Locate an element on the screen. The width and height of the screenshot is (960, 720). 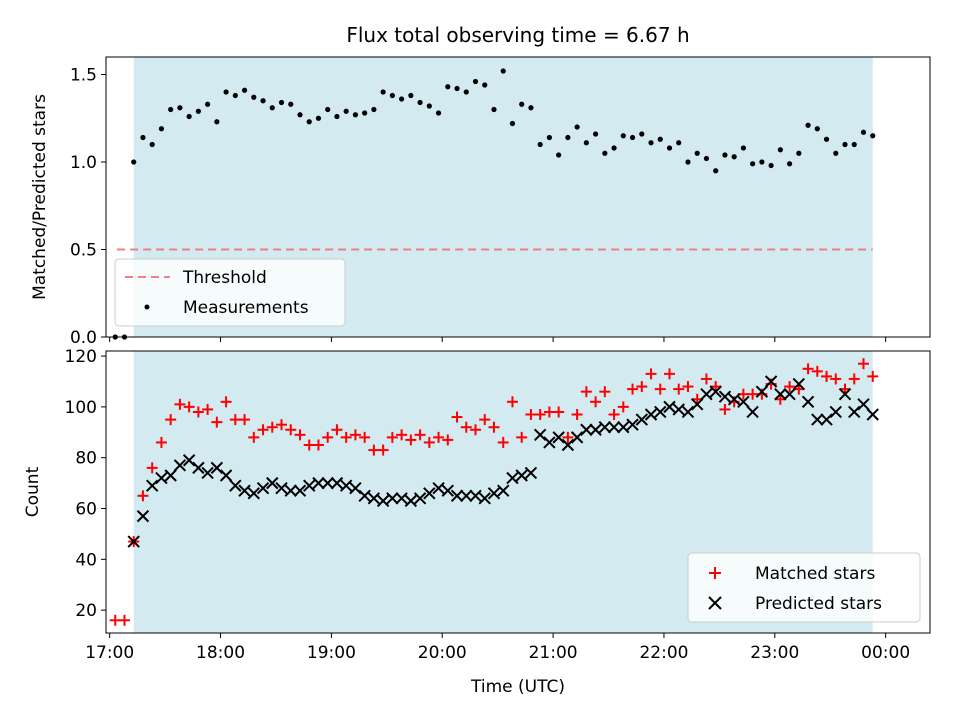
legend-predicted-swatch is located at coordinates (715, 603).